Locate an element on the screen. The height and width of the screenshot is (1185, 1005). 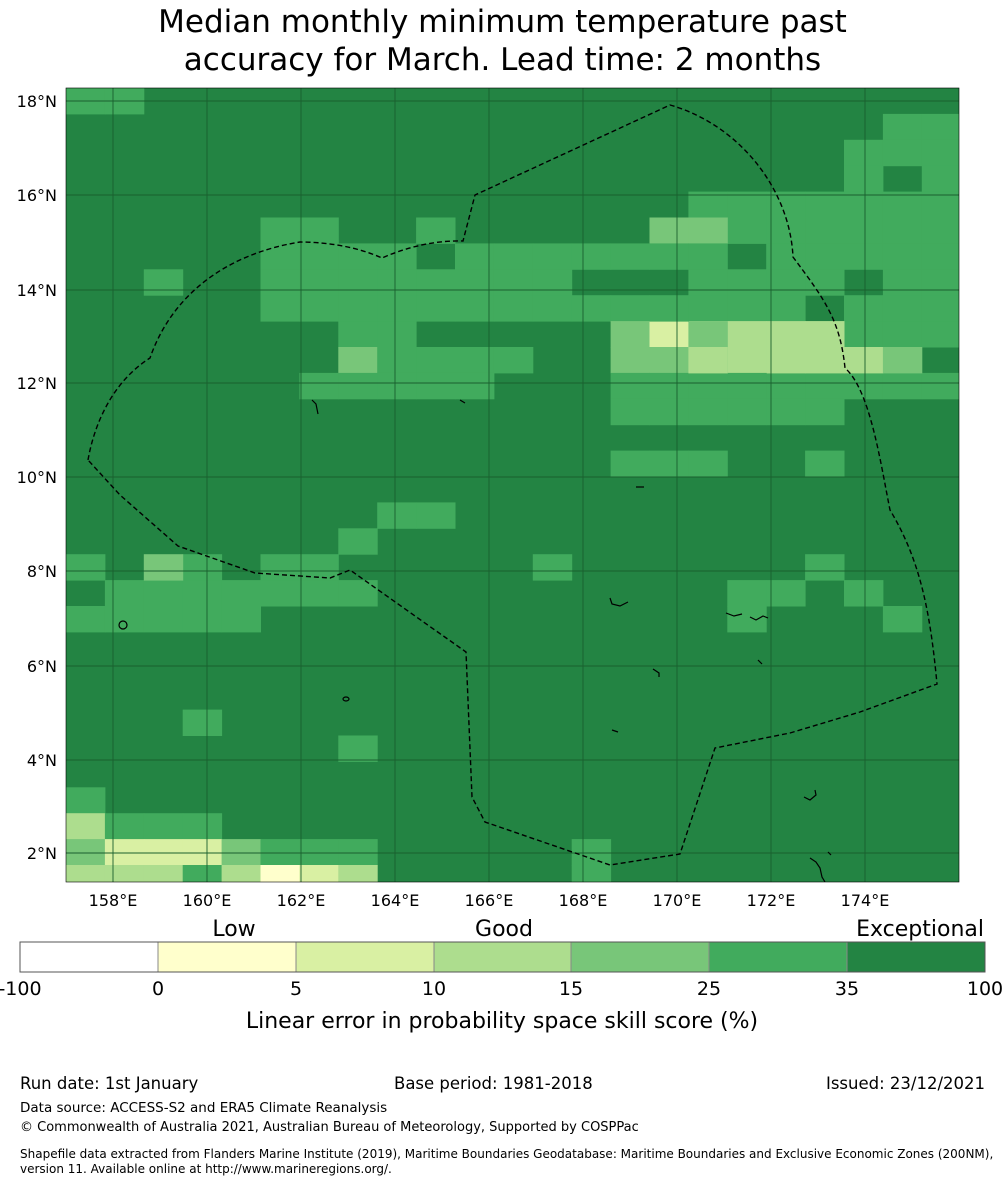
colorbar-category-label: Low is located at coordinates (233, 929).